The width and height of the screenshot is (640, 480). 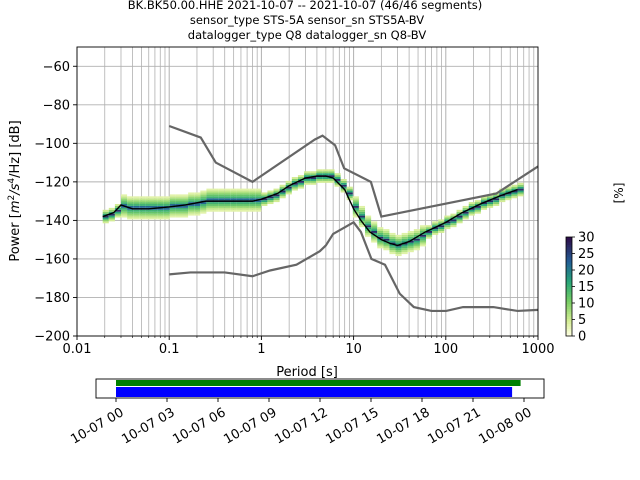 I want to click on y-tick-label: −120, so click(x=52, y=182).